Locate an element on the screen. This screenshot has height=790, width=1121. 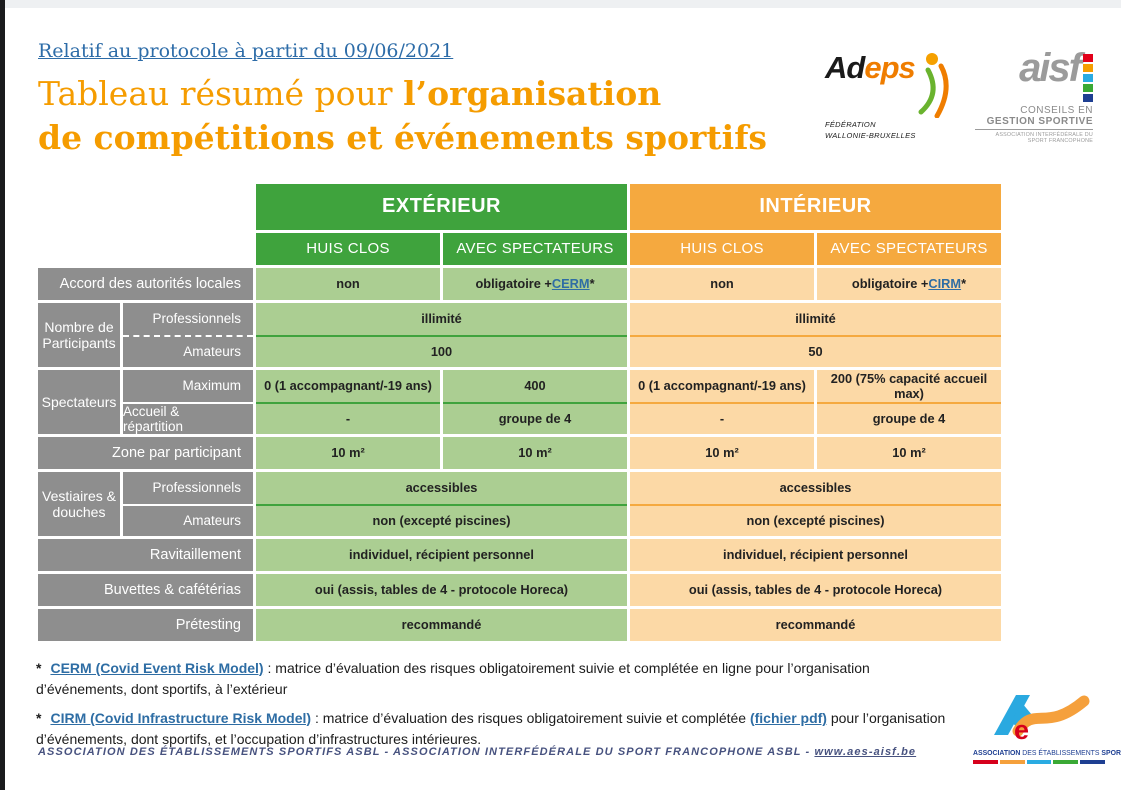
cell-zone-int-sp: 10 m² is located at coordinates (909, 452).